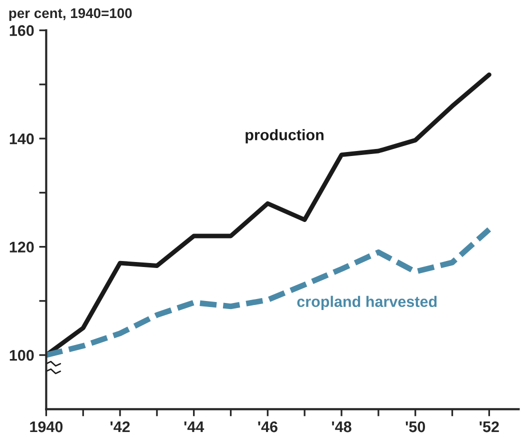 The image size is (525, 433). Describe the element at coordinates (268, 426) in the screenshot. I see `x-tick-label: '46` at that location.